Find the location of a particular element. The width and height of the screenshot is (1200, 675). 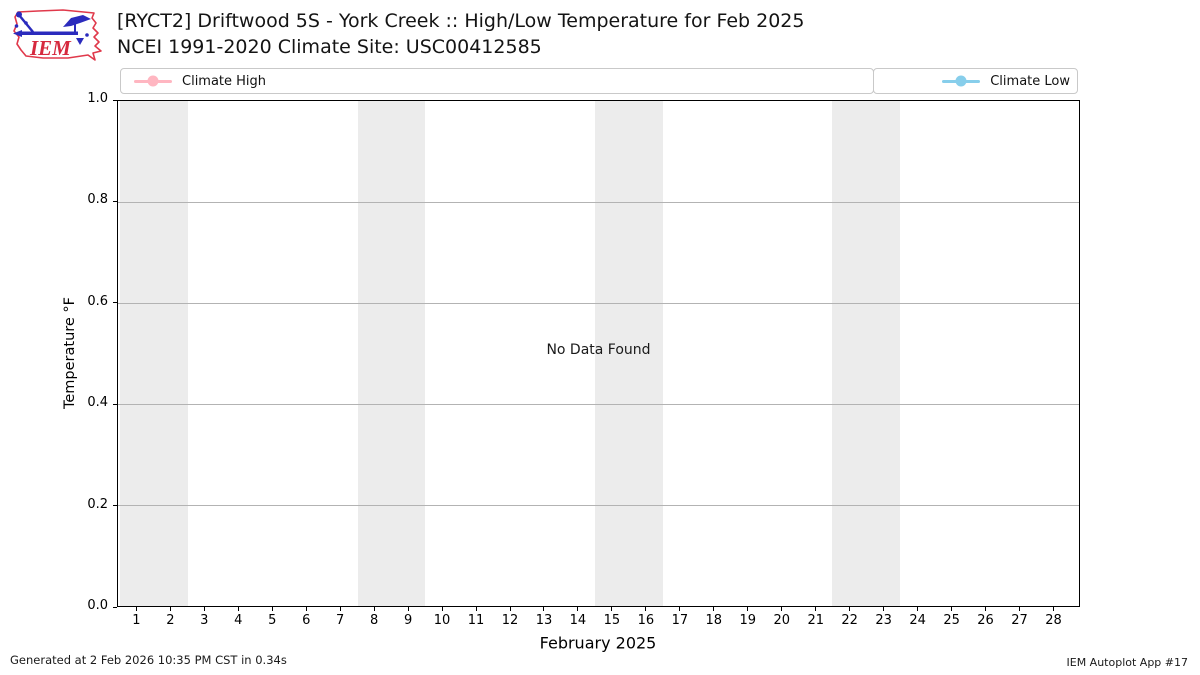

x-tick-label: 7 is located at coordinates (340, 620).